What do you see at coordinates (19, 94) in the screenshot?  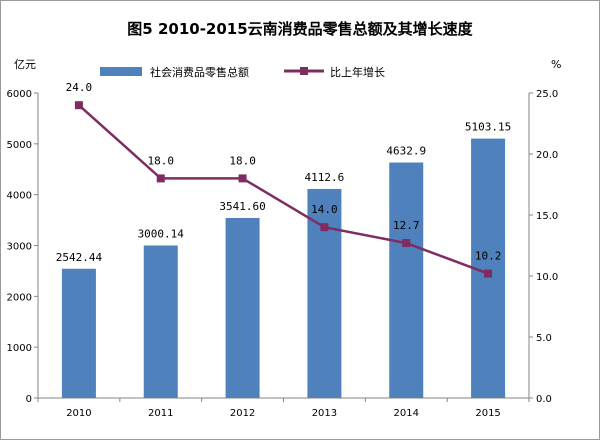 I see `left-tick-label: 6000` at bounding box center [19, 94].